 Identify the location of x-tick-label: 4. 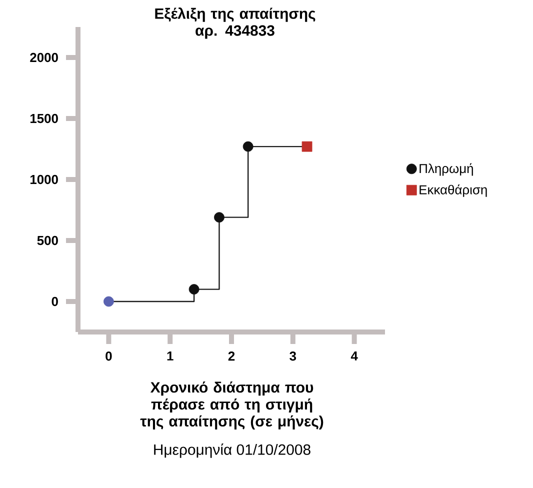
(354, 356).